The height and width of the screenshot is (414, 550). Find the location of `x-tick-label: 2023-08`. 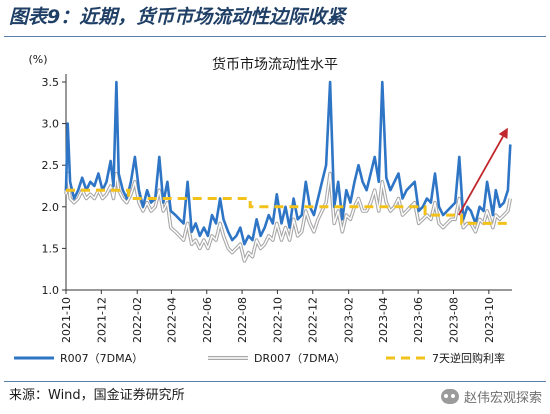

x-tick-label: 2023-08 is located at coordinates (453, 320).